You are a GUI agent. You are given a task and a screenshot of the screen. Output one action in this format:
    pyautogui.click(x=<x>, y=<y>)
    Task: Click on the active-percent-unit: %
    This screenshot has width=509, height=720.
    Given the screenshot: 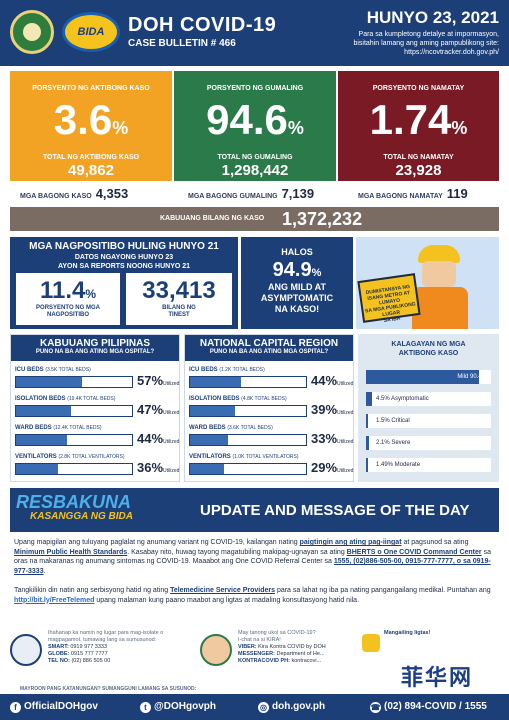 What is the action you would take?
    pyautogui.click(x=120, y=128)
    